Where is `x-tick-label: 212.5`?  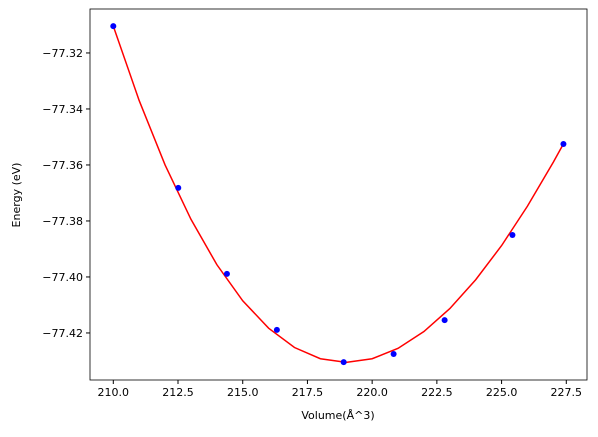 x-tick-label: 212.5 is located at coordinates (178, 392).